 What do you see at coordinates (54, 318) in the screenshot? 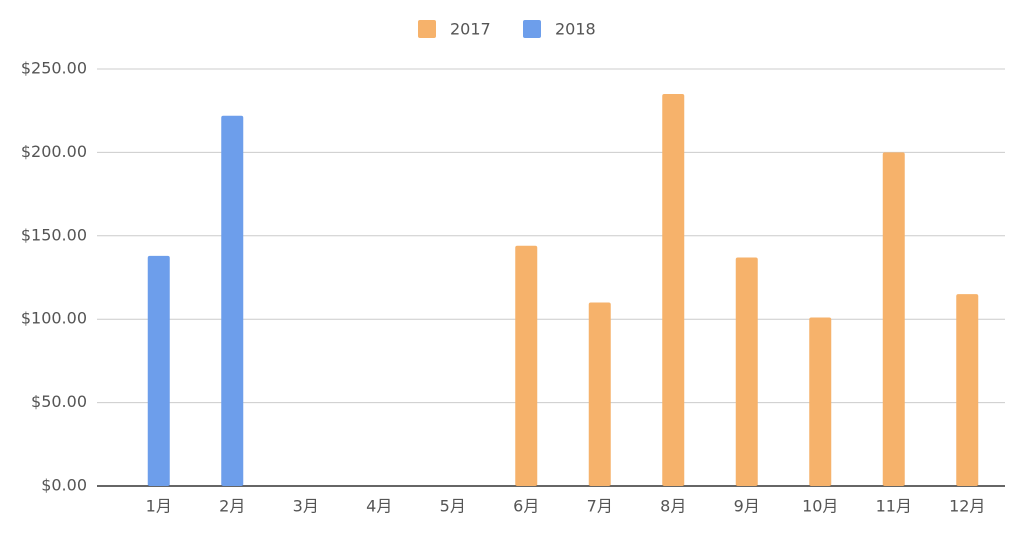
I see `y-tick-label: $100.00` at bounding box center [54, 318].